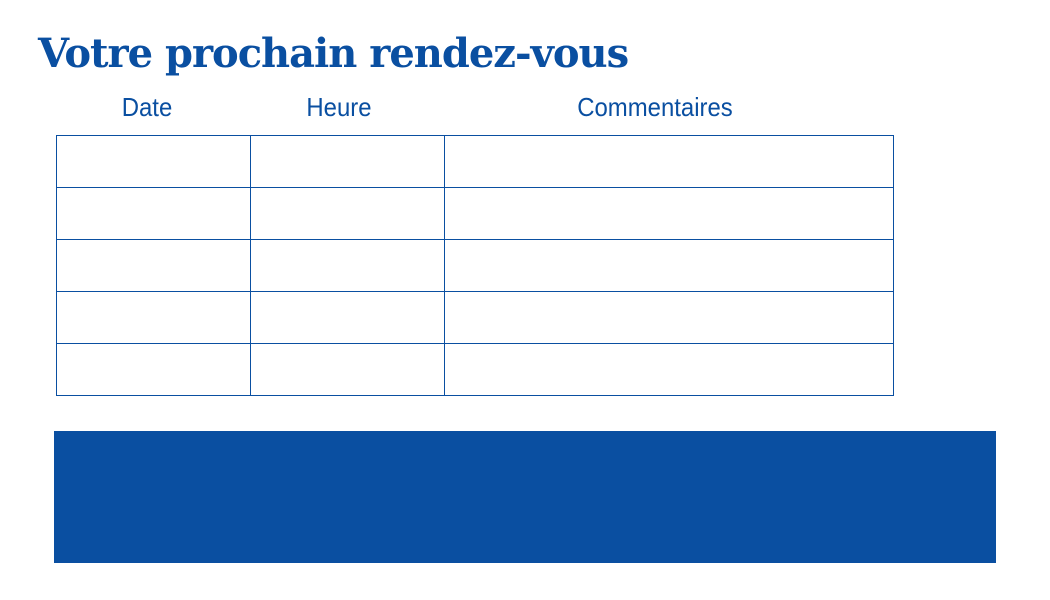 The width and height of the screenshot is (1050, 600). Describe the element at coordinates (339, 107) in the screenshot. I see `column-header-heure: Heure` at that location.